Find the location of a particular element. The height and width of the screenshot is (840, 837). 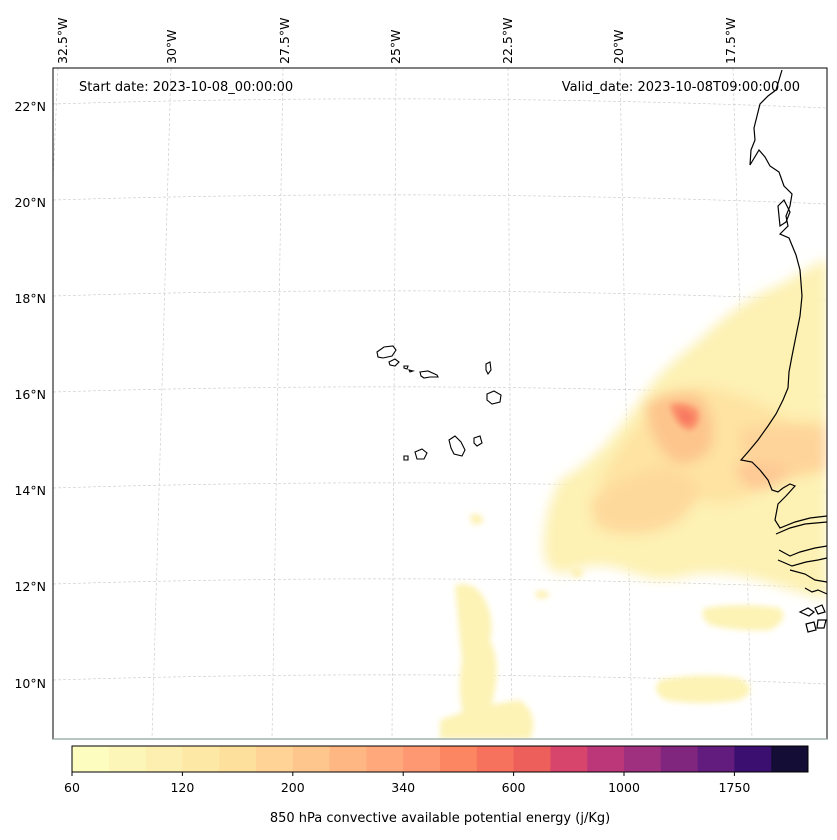

africa-coastline is located at coordinates (783, 299).